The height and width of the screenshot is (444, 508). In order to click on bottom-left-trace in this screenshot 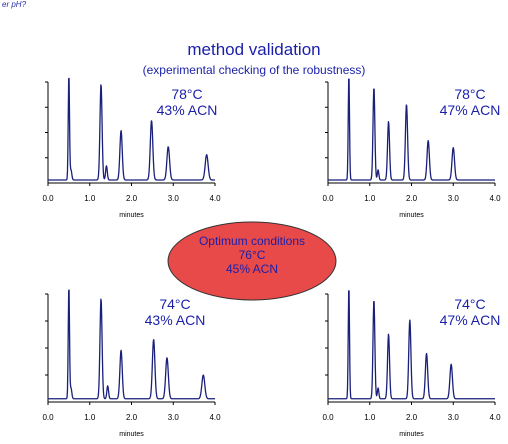, I will do `click(131, 344)`.